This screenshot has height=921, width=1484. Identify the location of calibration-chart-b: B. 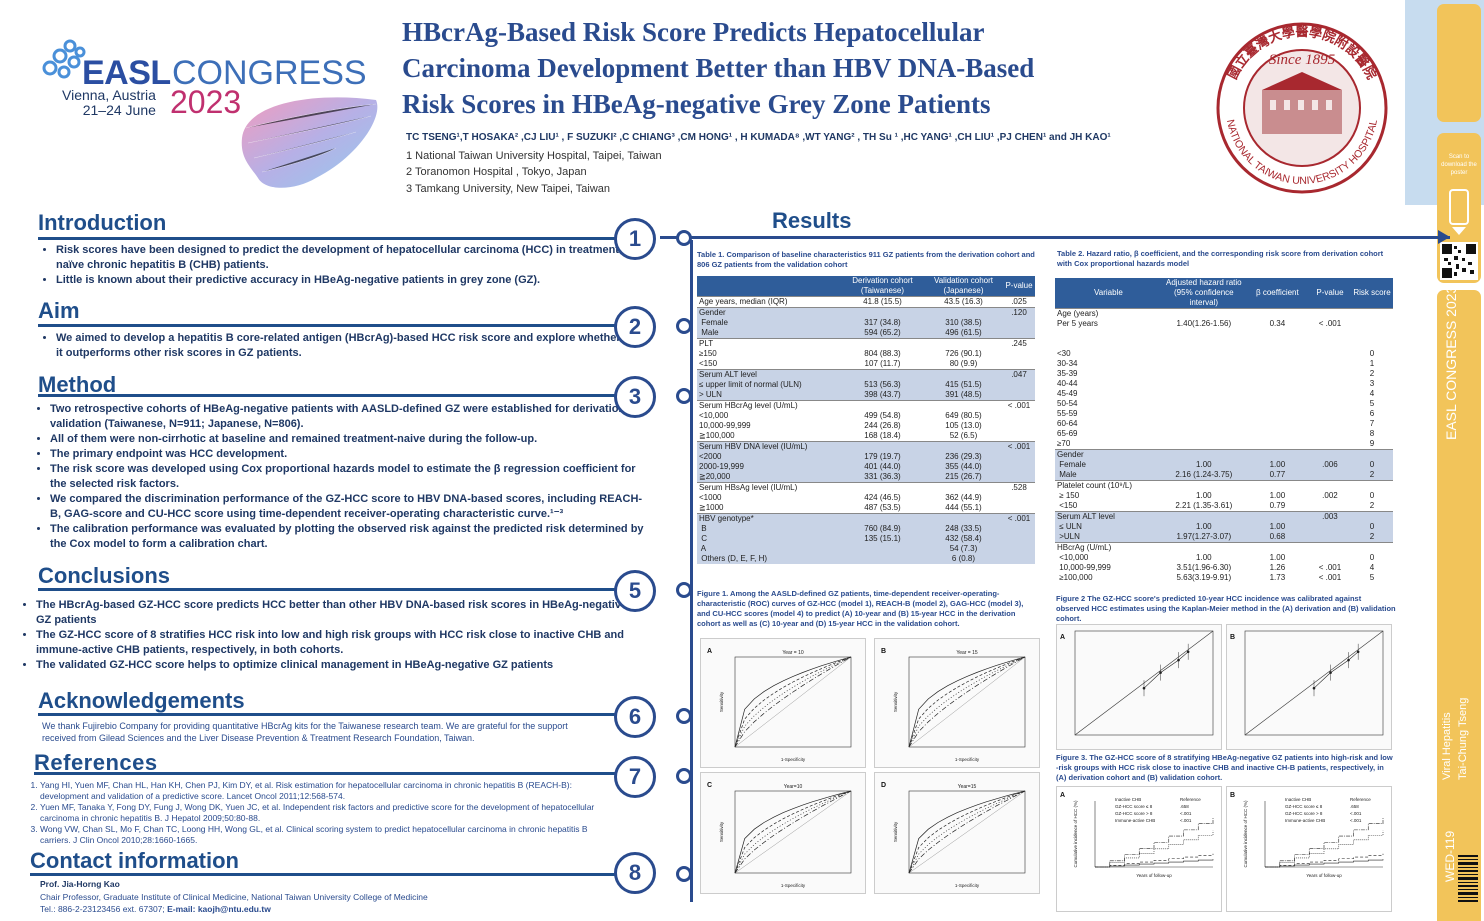
(1307, 683).